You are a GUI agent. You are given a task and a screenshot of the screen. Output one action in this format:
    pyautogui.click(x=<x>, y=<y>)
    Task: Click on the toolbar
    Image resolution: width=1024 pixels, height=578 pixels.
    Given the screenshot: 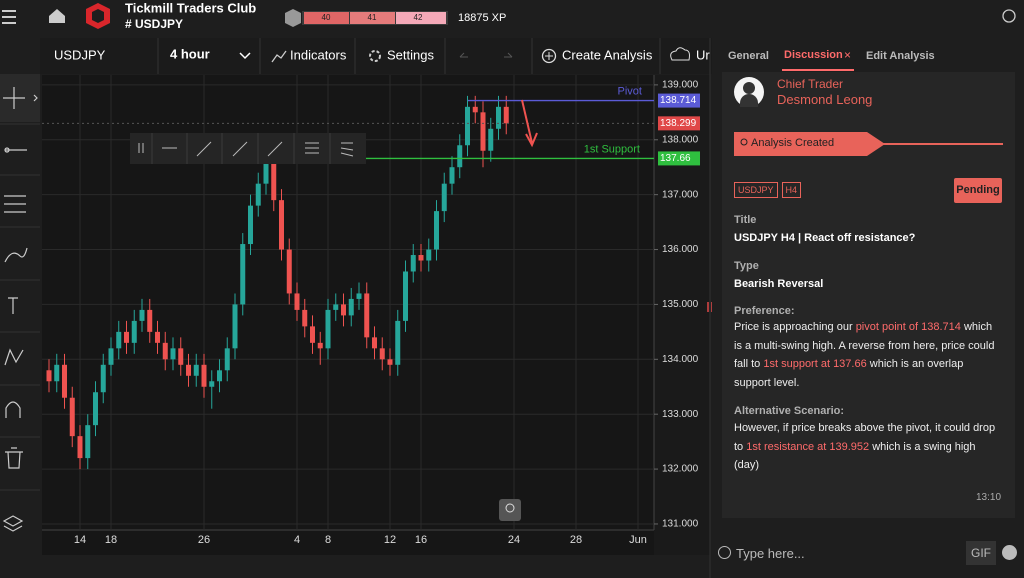 What is the action you would take?
    pyautogui.click(x=376, y=56)
    